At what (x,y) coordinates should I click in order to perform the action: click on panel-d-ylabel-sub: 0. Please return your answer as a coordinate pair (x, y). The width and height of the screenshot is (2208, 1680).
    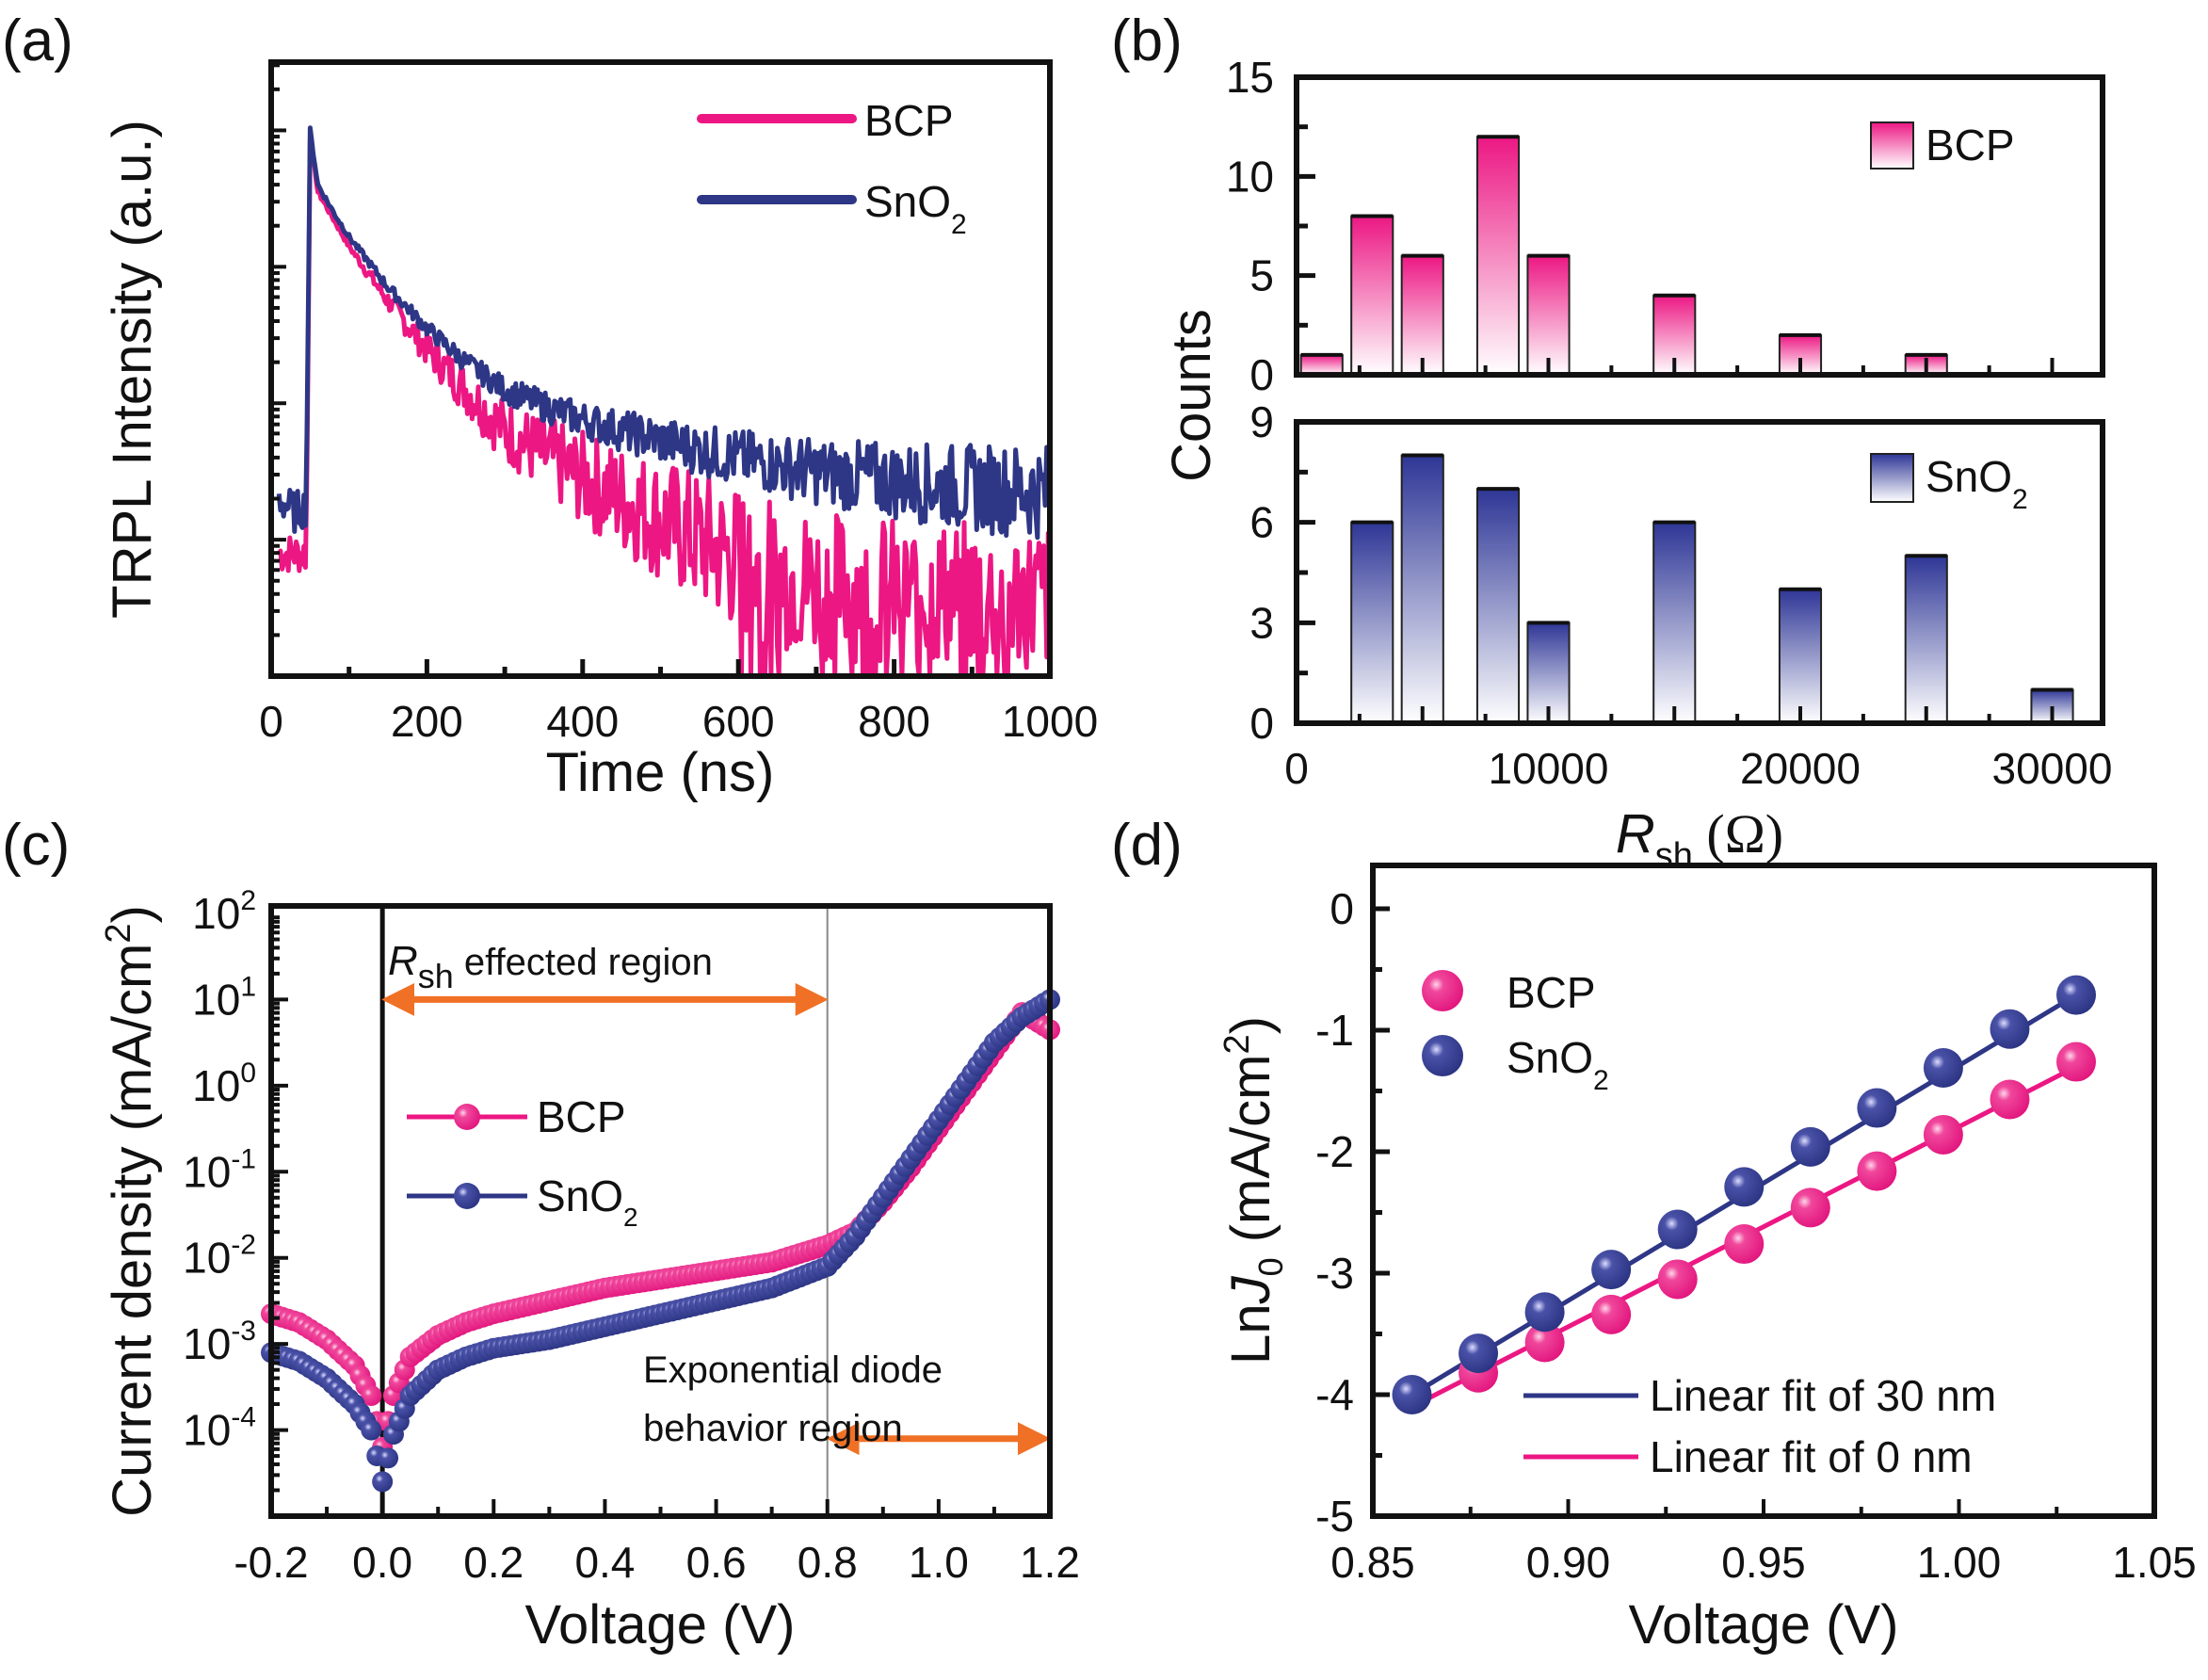
    Looking at the image, I should click on (1271, 1267).